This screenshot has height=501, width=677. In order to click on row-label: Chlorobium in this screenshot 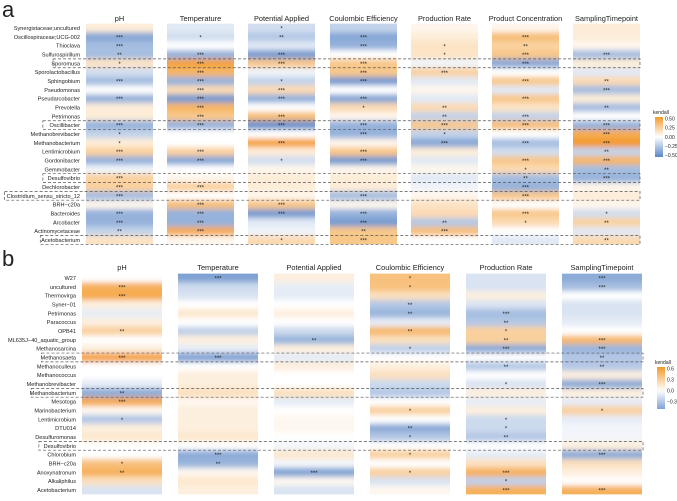, I will do `click(61, 456)`.